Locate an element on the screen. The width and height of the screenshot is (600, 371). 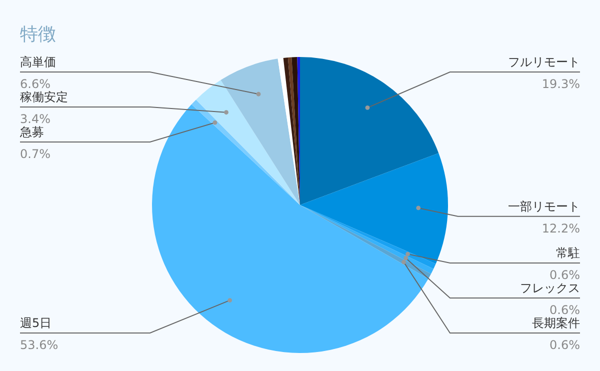
data-label: 19.3% is located at coordinates (561, 84).